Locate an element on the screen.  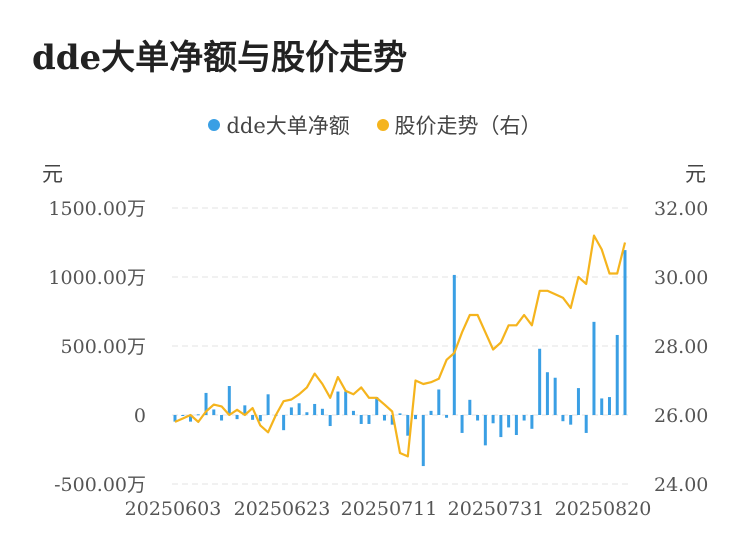
legend-bar-dot is located at coordinates (214, 125).